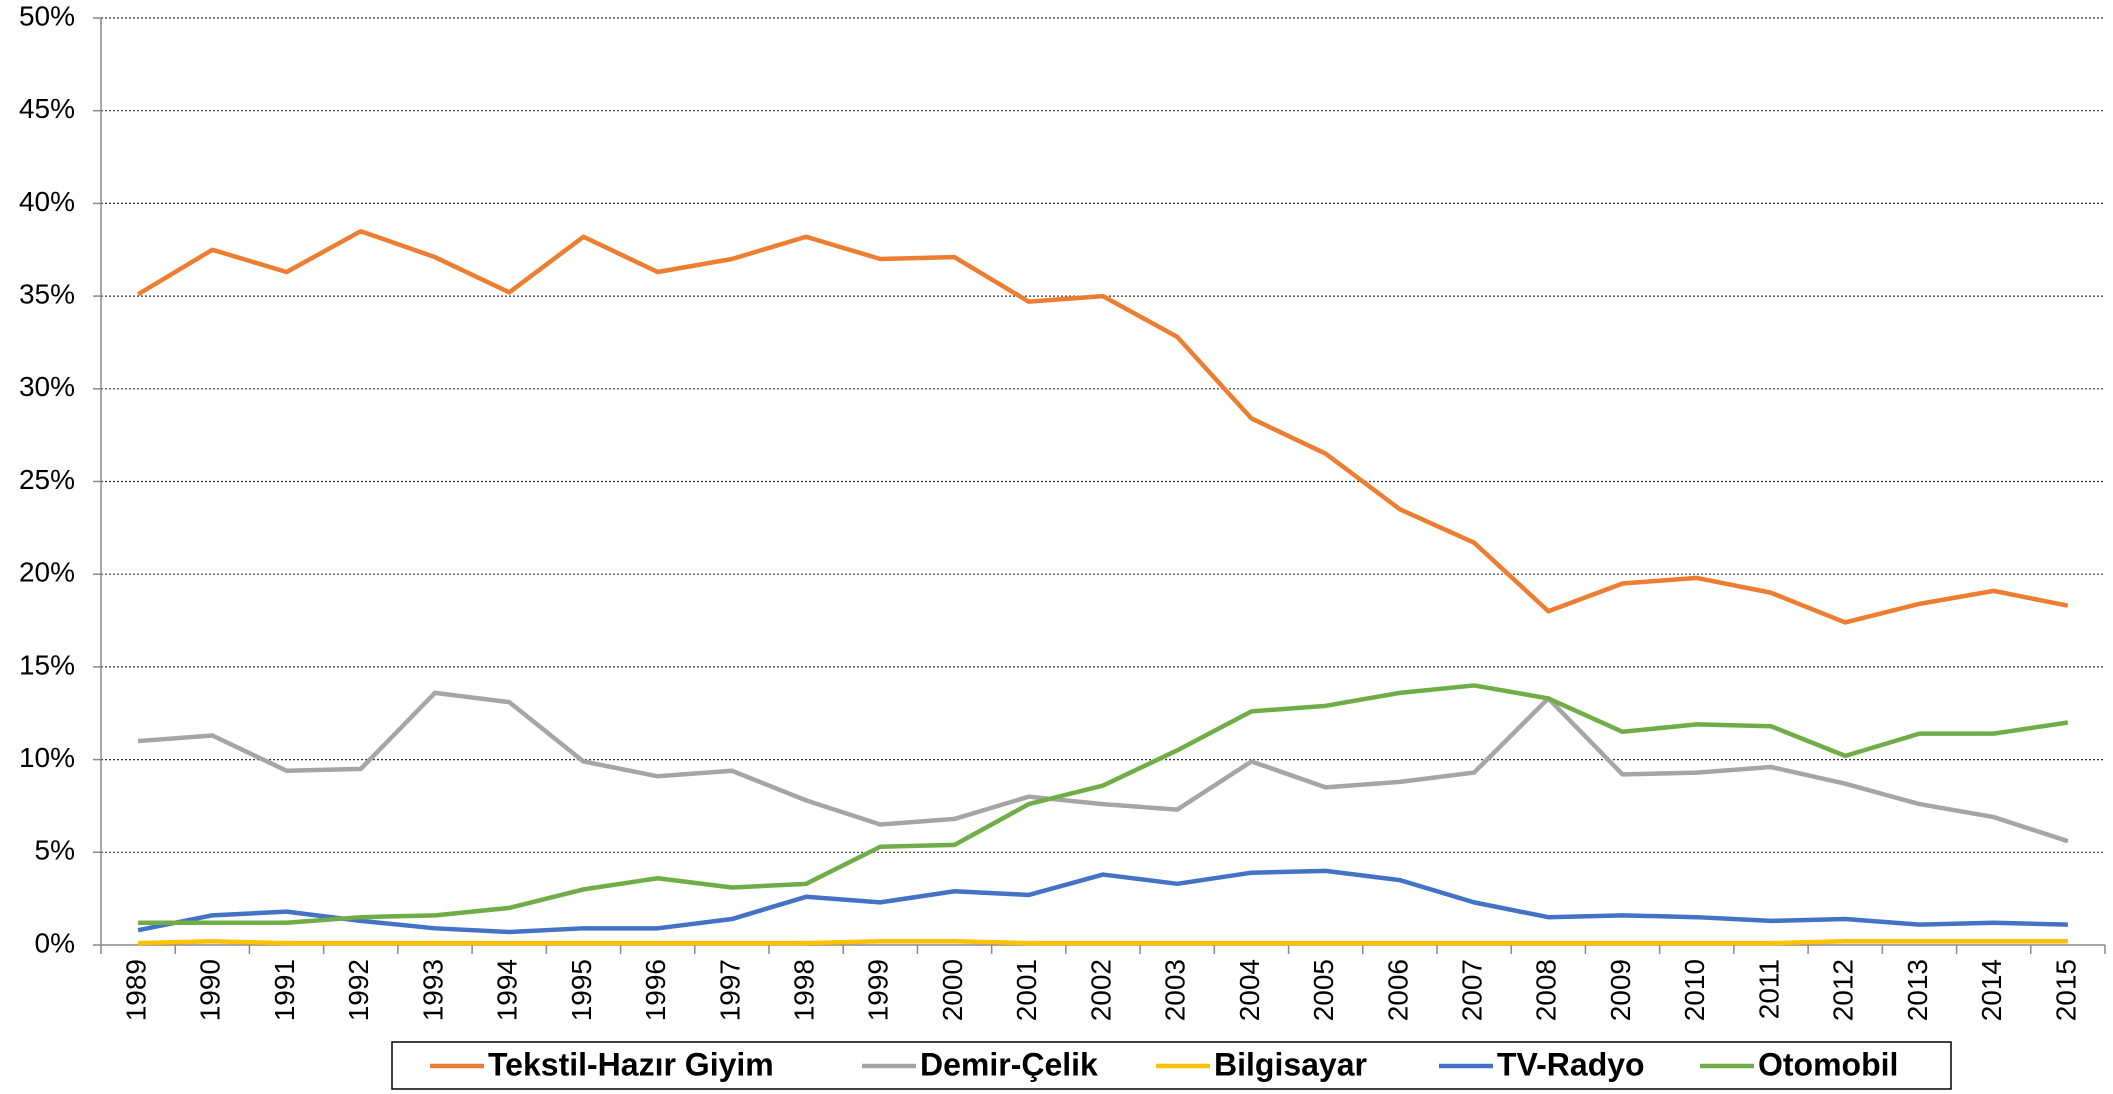  Describe the element at coordinates (1571, 1064) in the screenshot. I see `legend-label: TV-Radyo` at that location.